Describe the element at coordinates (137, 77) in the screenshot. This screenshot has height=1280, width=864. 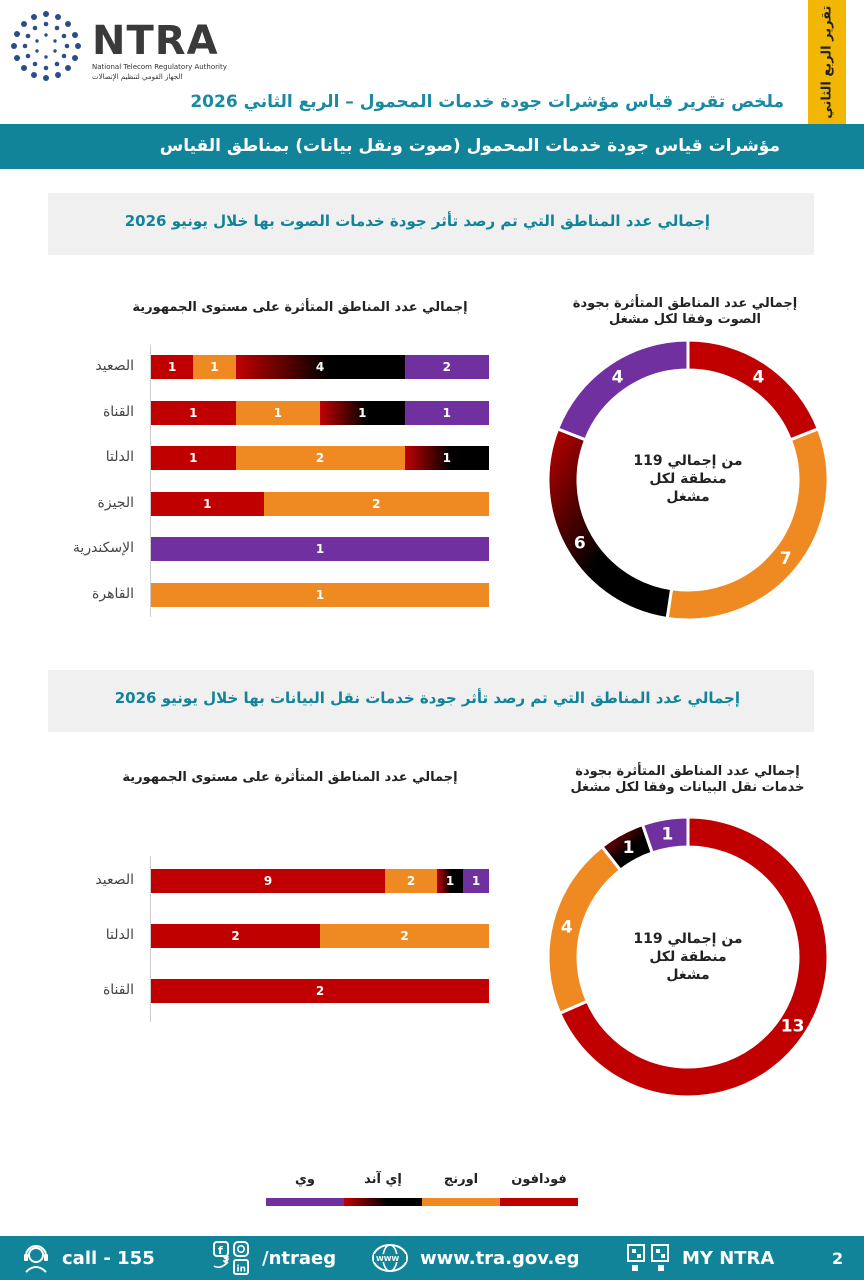
I see `logo-subtitle-ar: الجهاز القومي لتنظيم الإتصالات` at that location.